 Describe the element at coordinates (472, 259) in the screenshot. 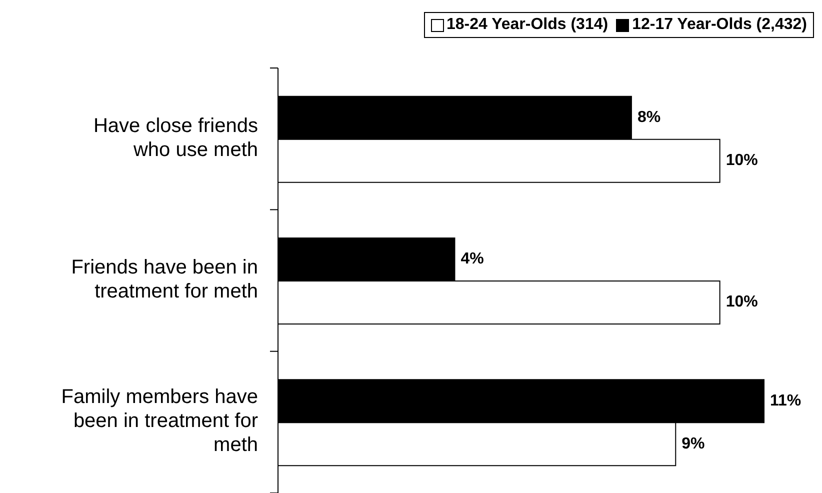

I see `data-label: 4%` at that location.